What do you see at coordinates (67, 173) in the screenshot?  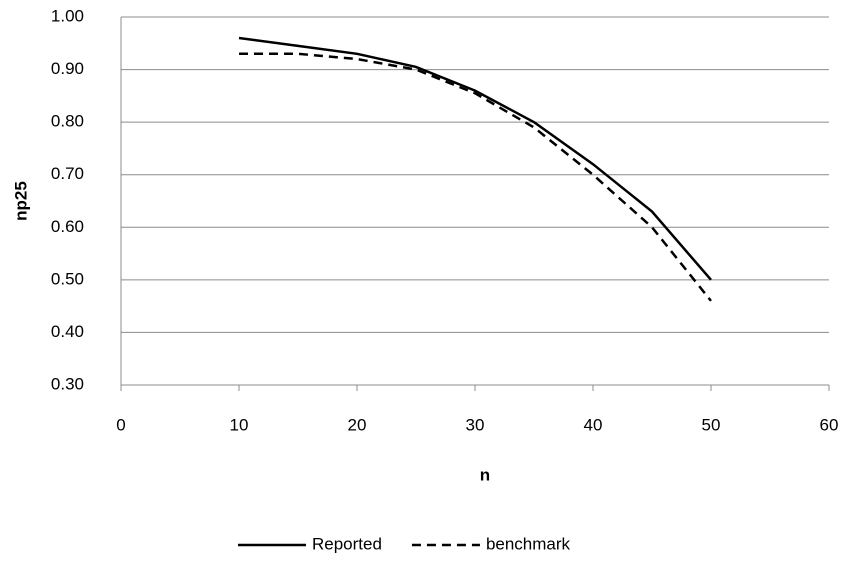 I see `y-tick-label: 0.70` at bounding box center [67, 173].